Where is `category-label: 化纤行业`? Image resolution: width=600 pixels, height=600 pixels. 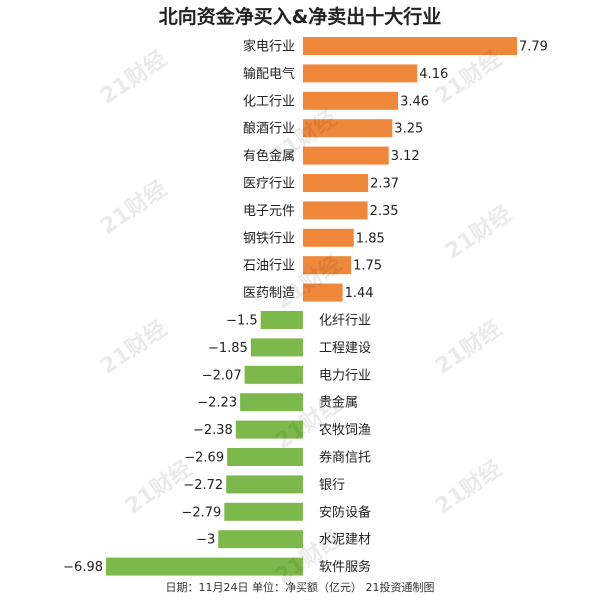
category-label: 化纤行业 is located at coordinates (345, 321).